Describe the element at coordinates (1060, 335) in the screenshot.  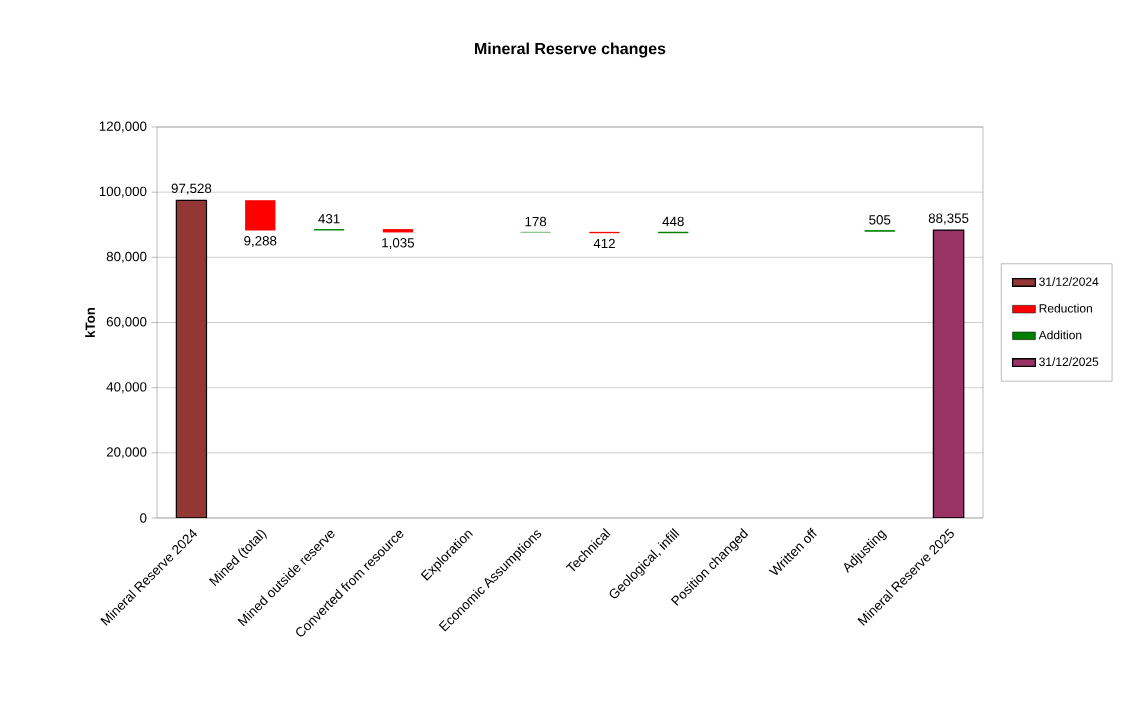
I see `legend-label: Addition` at that location.